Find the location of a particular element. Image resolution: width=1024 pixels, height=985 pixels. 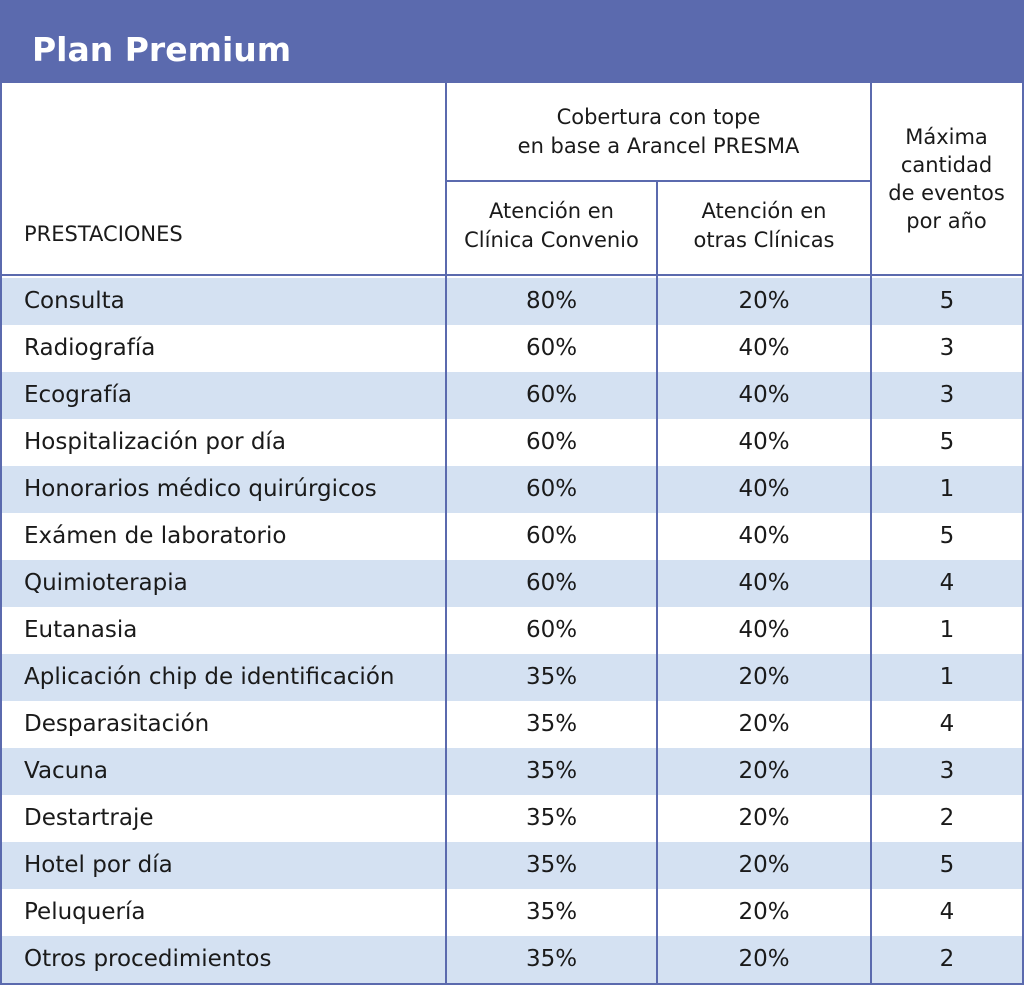

prestacion-name: Desparasitación is located at coordinates (117, 724).